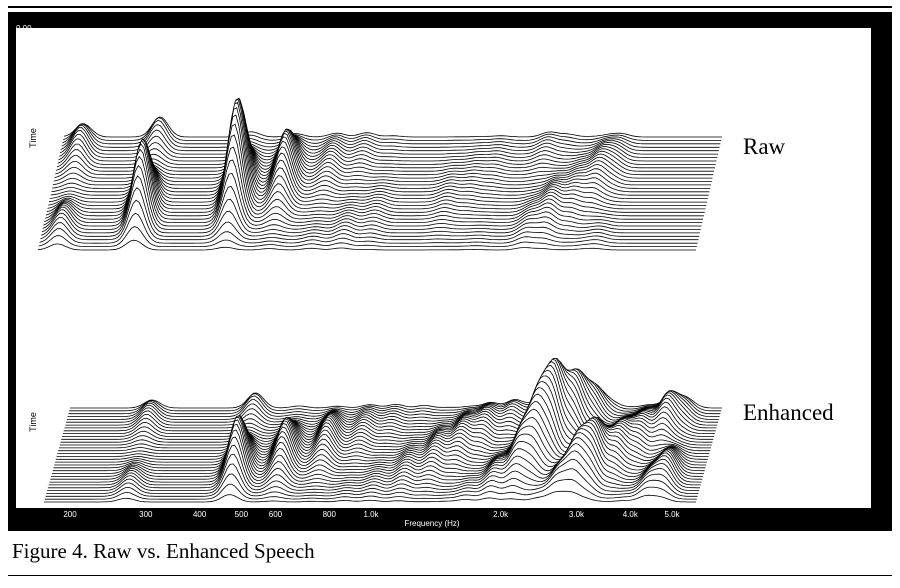 This screenshot has width=900, height=588. I want to click on x-tick-label: 1.0k, so click(371, 514).